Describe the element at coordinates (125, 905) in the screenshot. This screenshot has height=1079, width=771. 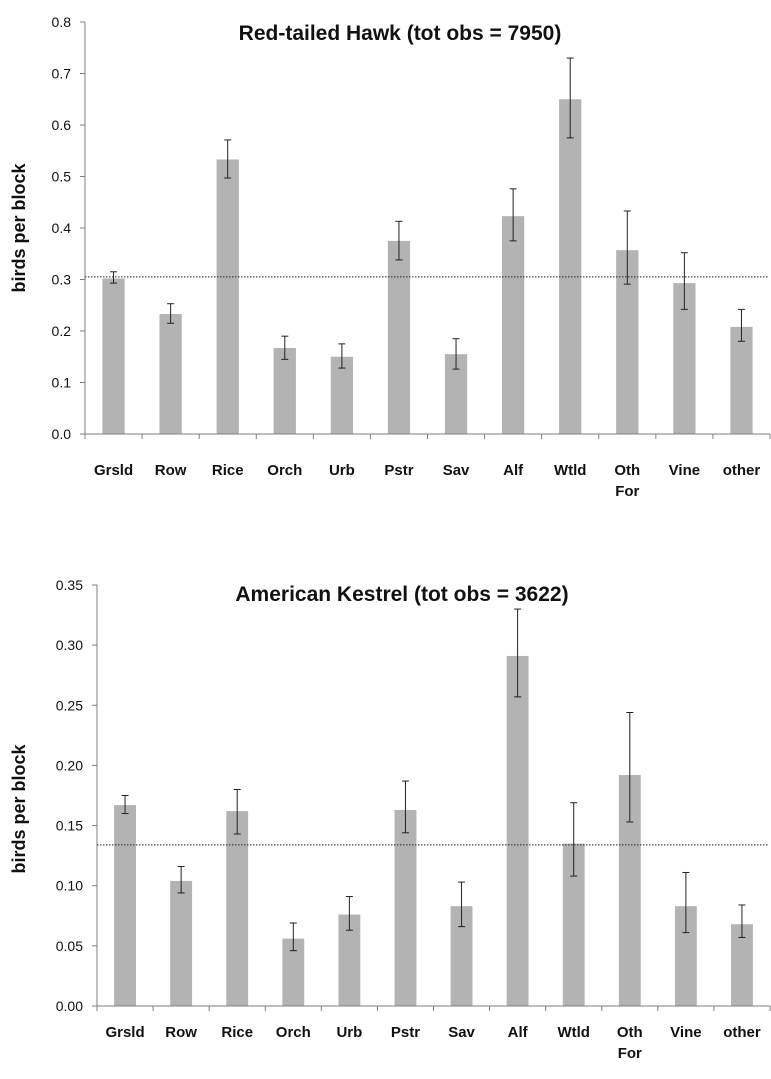
I see `bar-grsld` at that location.